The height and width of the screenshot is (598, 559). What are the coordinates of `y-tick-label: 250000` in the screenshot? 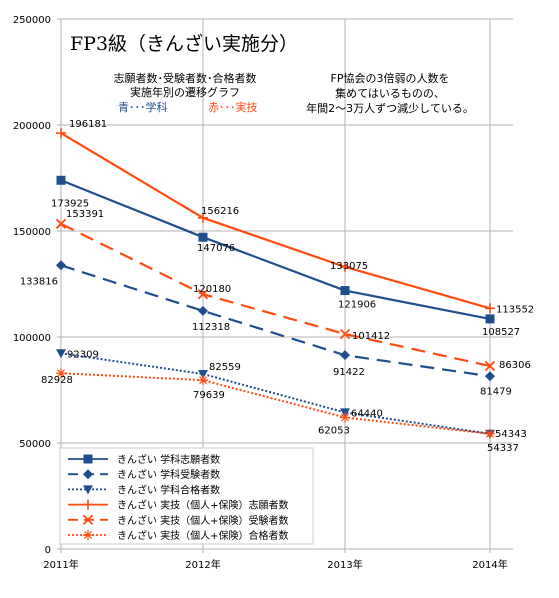 It's located at (32, 20).